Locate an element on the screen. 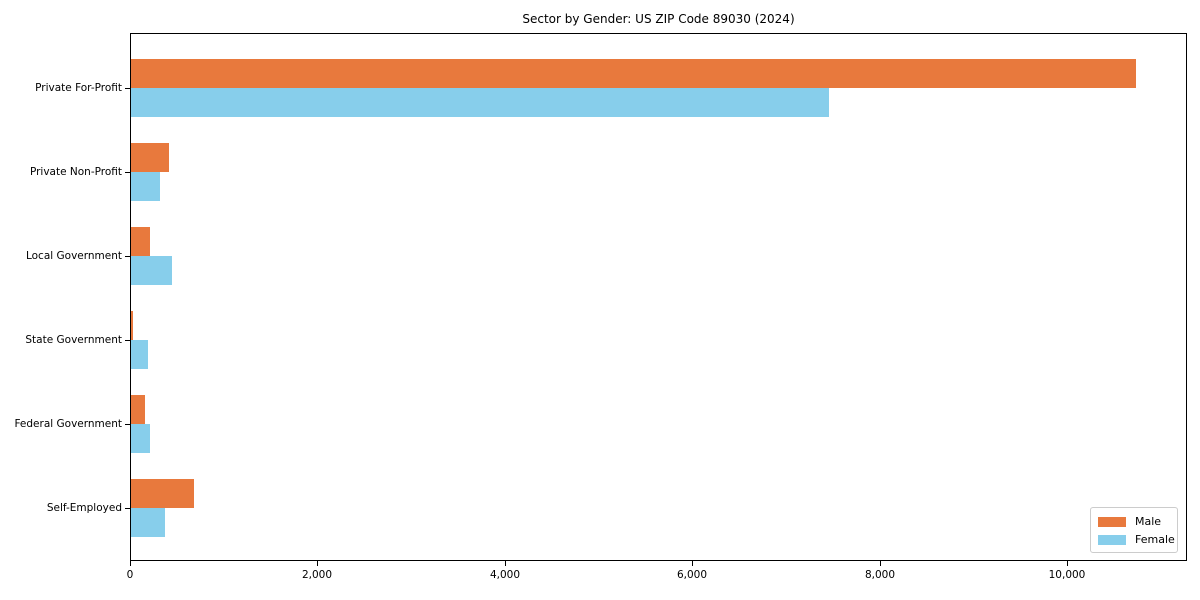 The height and width of the screenshot is (600, 1200). ytick-label-local-government: Local Government is located at coordinates (73, 256).